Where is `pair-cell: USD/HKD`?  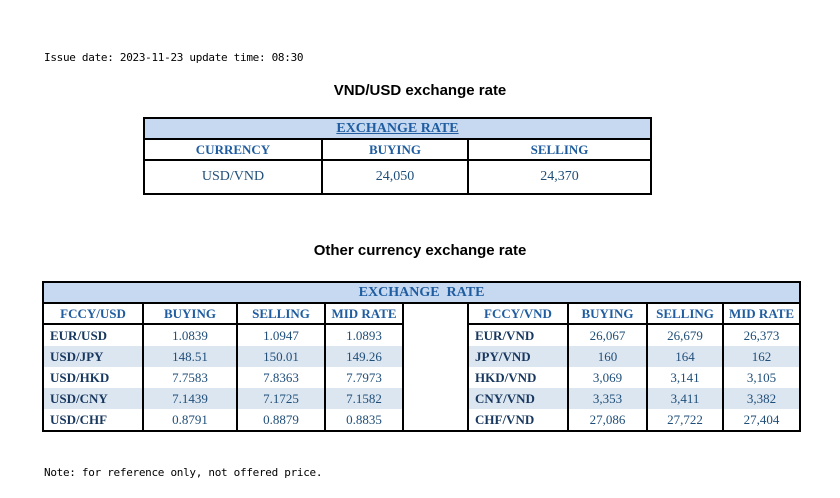 pair-cell: USD/HKD is located at coordinates (93, 377).